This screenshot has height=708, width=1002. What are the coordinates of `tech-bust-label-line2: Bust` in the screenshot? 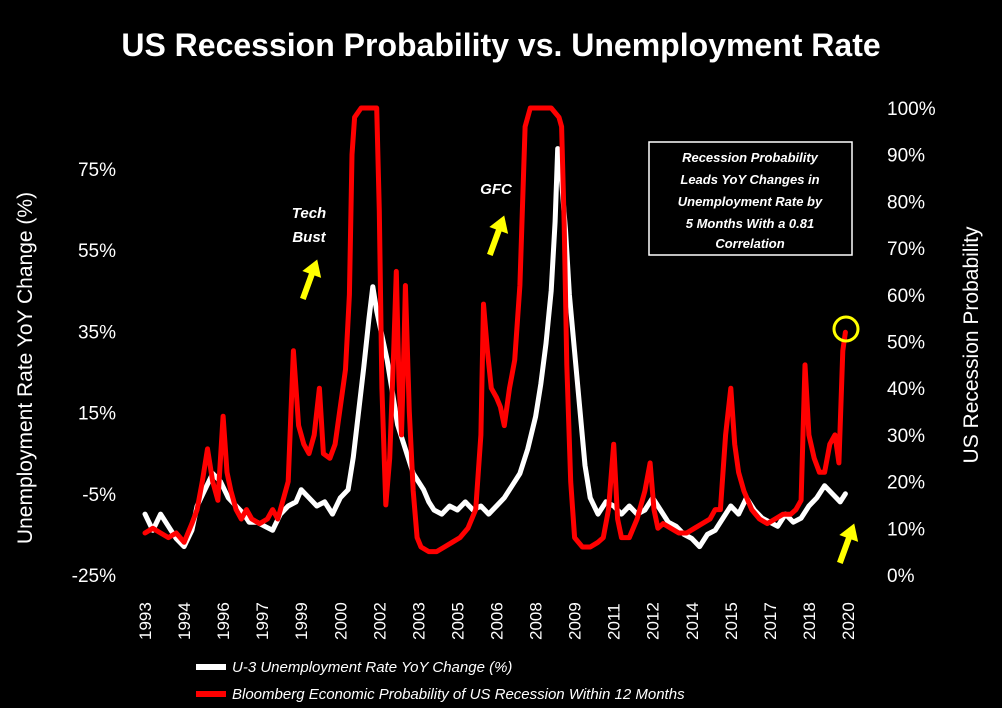 It's located at (309, 237).